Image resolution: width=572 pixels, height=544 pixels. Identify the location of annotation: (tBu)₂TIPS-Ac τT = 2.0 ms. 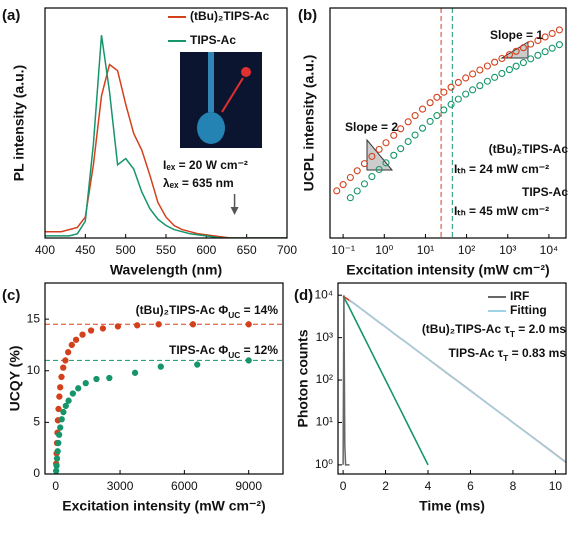
(494, 330).